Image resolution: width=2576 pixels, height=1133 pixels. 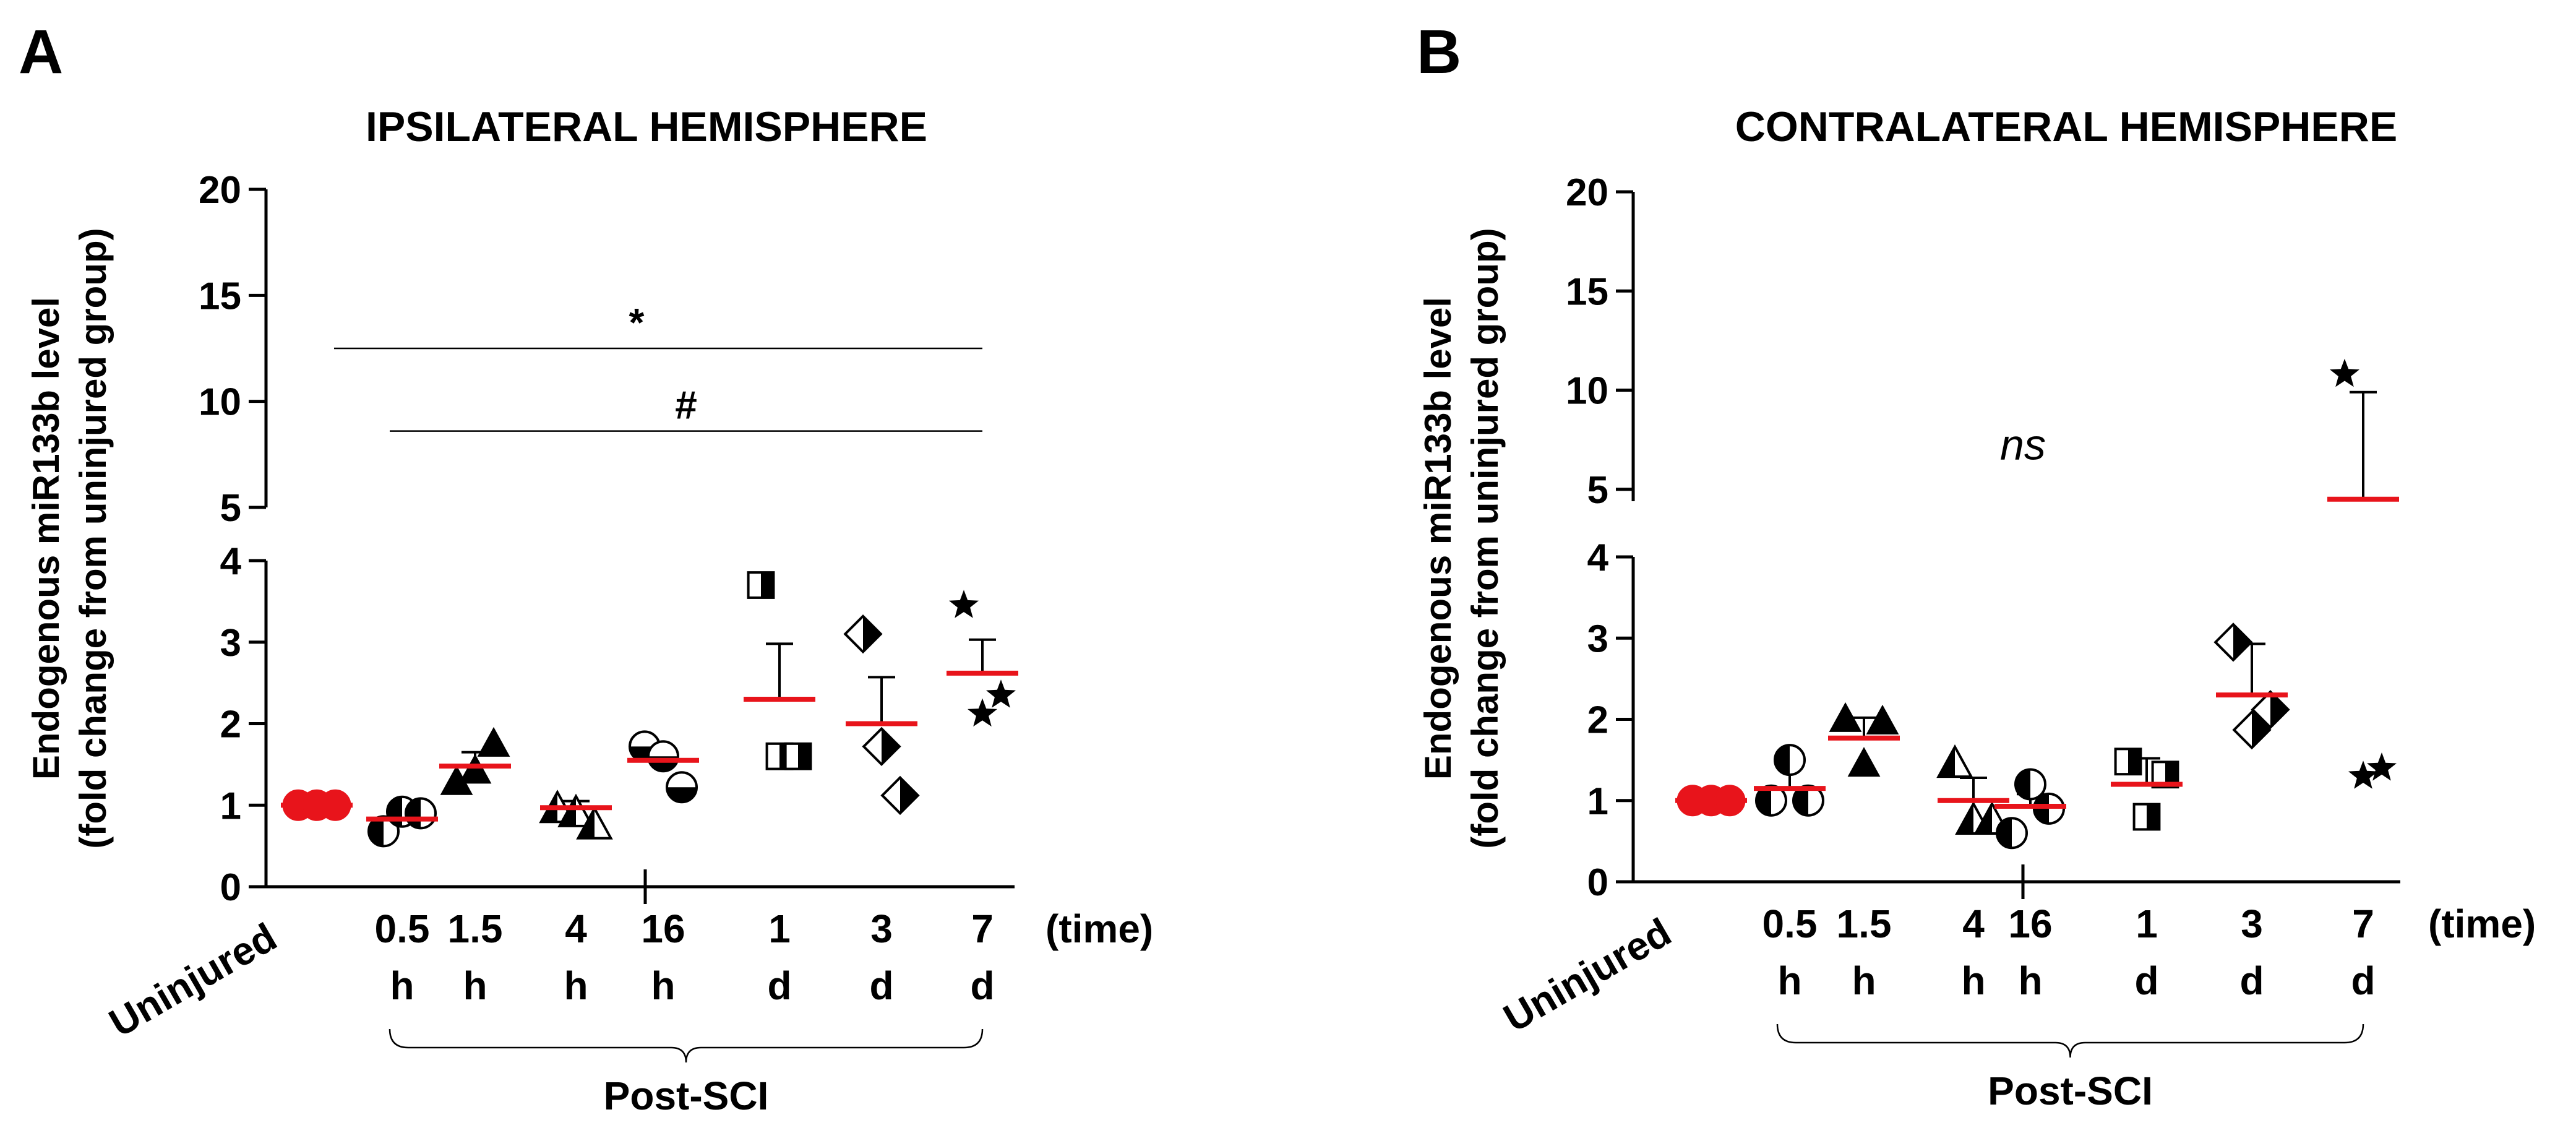 I want to click on x-tick-label: Uninjured, so click(x=192, y=980).